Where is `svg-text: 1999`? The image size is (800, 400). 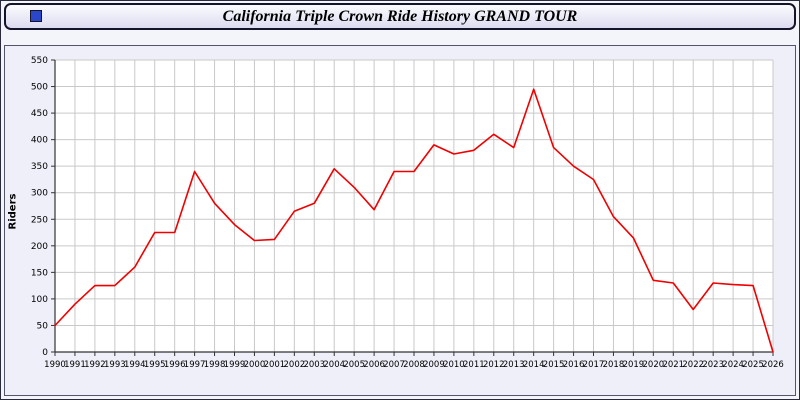
svg-text: 1999 is located at coordinates (235, 365).